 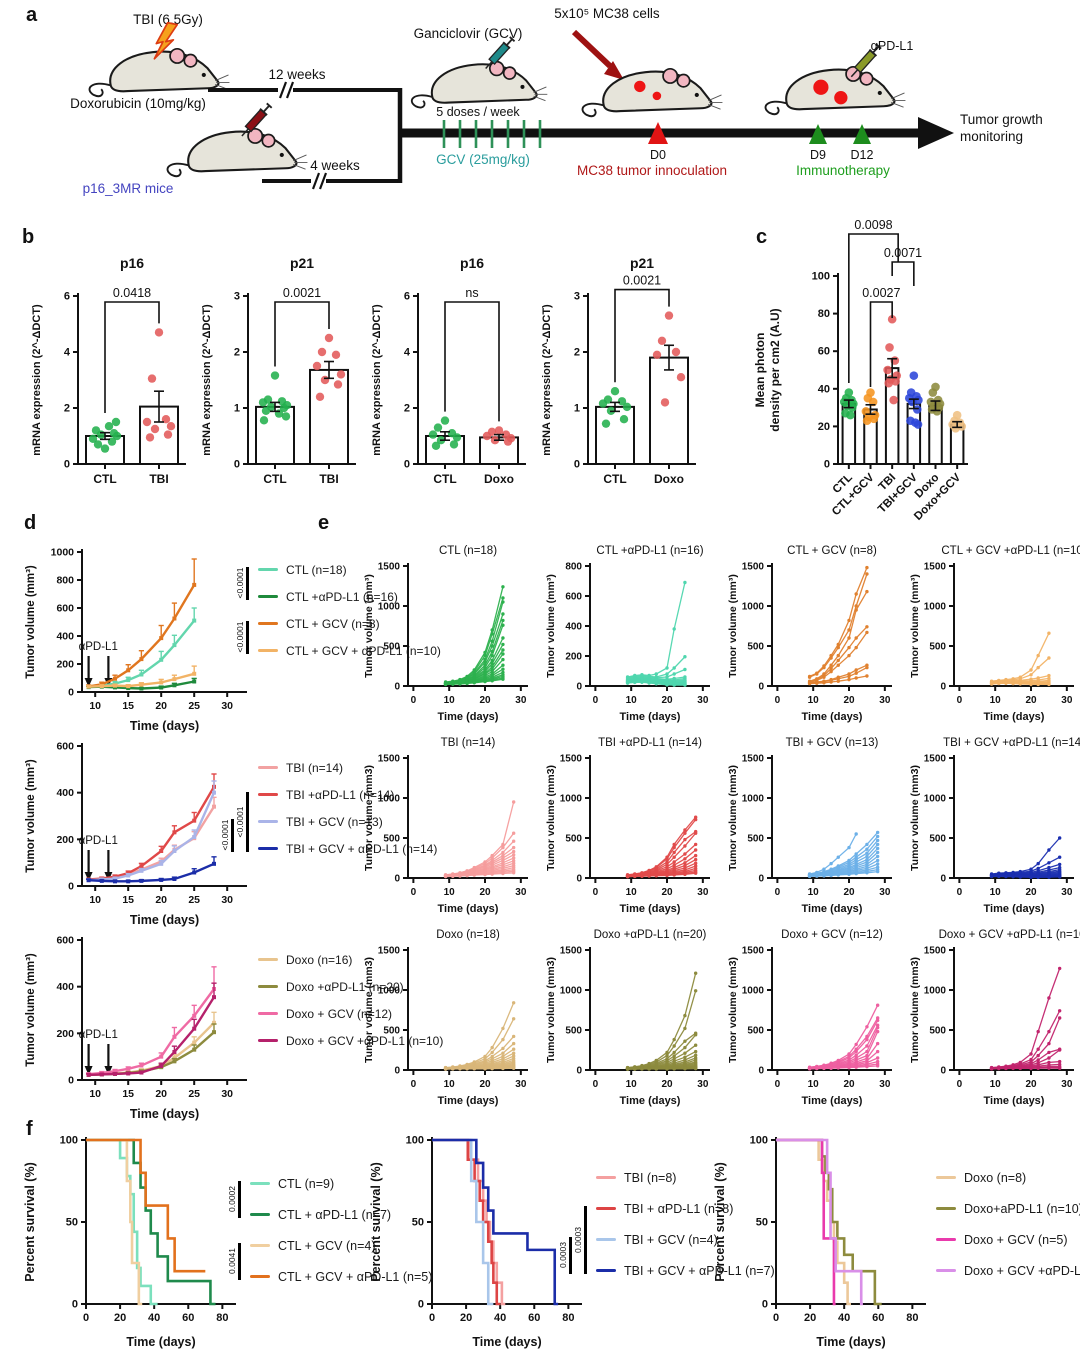 I want to click on y-tick-label: 800, so click(x=573, y=567).